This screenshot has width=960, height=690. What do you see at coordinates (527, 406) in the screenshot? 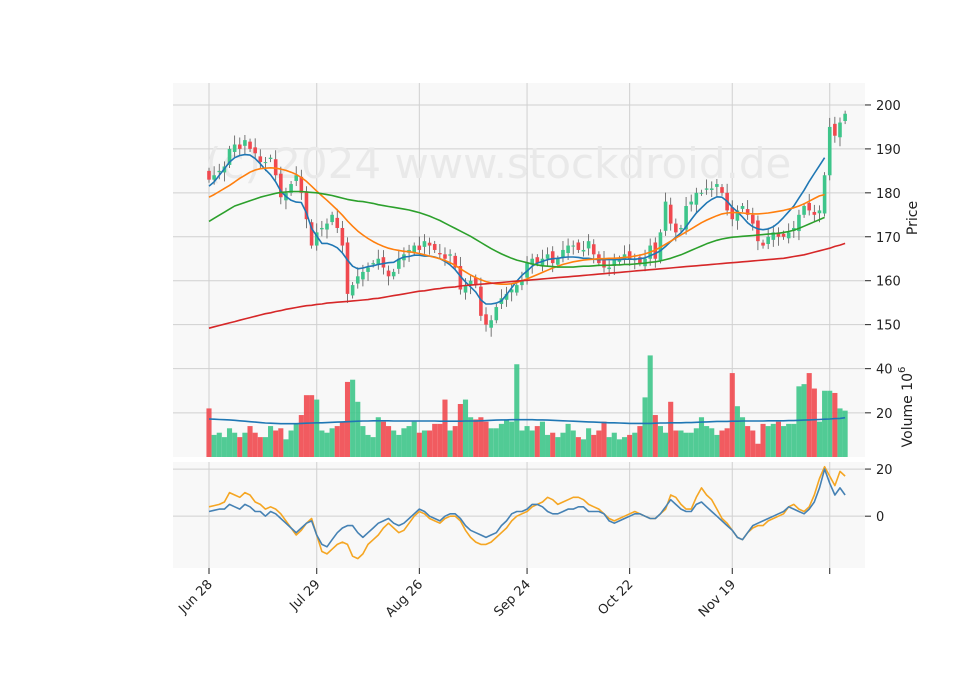
I see `volume-panel` at bounding box center [527, 406].